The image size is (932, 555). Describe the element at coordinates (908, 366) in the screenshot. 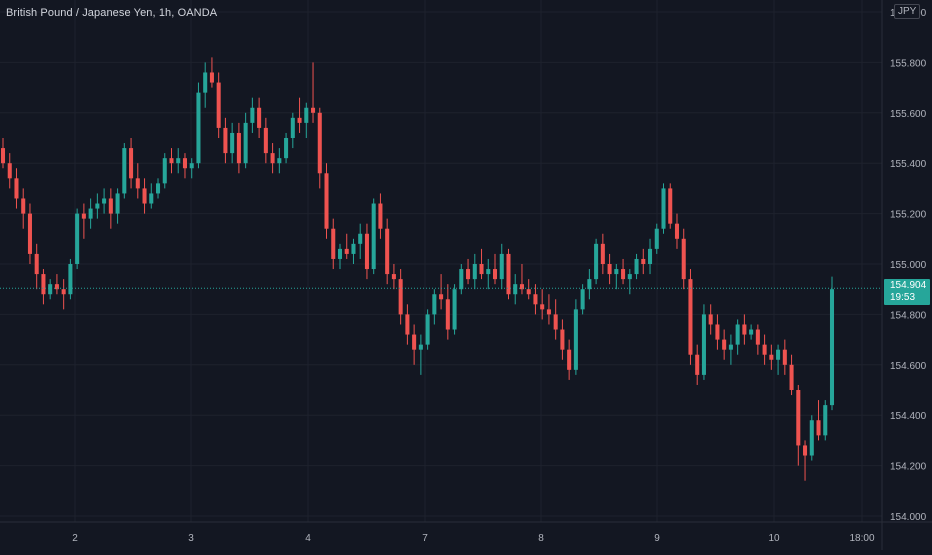

I see `y-tick-label: 154.600` at that location.